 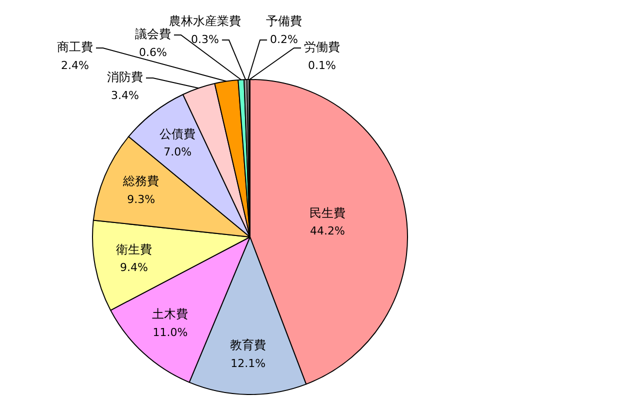 What do you see at coordinates (178, 133) in the screenshot?
I see `slice-label: 公債費` at bounding box center [178, 133].